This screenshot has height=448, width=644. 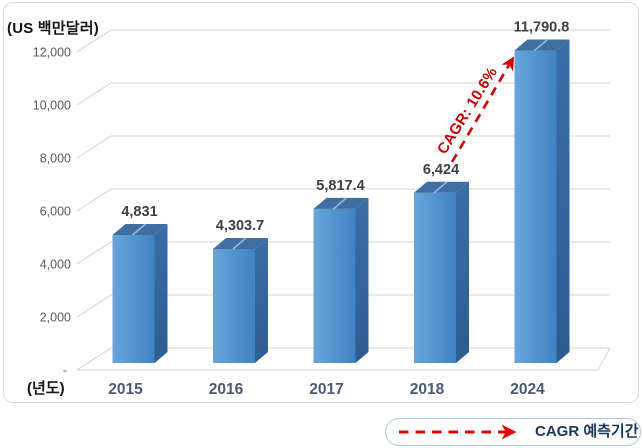 I want to click on bar-2017, so click(x=341, y=280).